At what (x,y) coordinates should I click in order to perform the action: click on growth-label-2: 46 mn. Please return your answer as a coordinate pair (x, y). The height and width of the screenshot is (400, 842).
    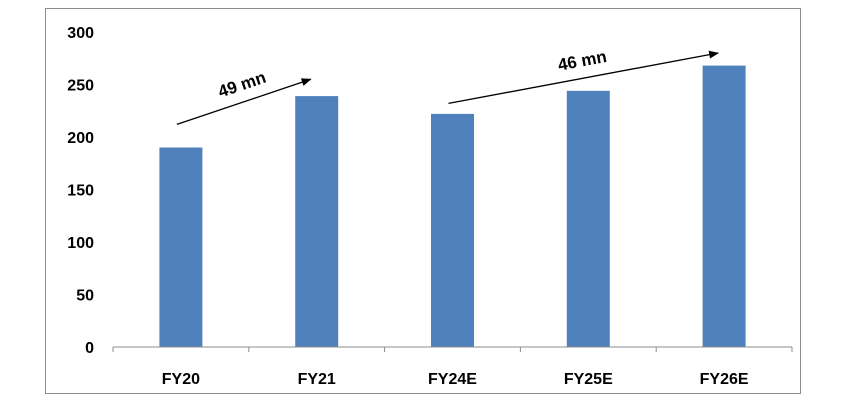
    Looking at the image, I should click on (582, 61).